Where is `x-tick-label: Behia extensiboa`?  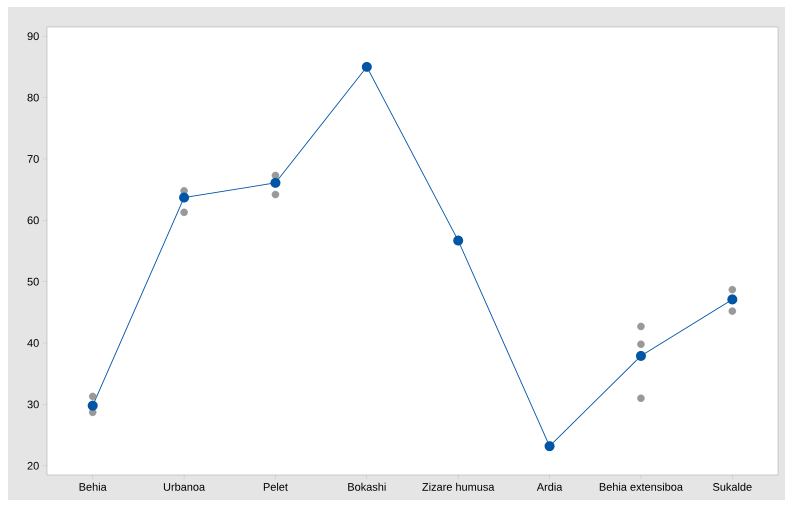
x-tick-label: Behia extensiboa is located at coordinates (641, 486).